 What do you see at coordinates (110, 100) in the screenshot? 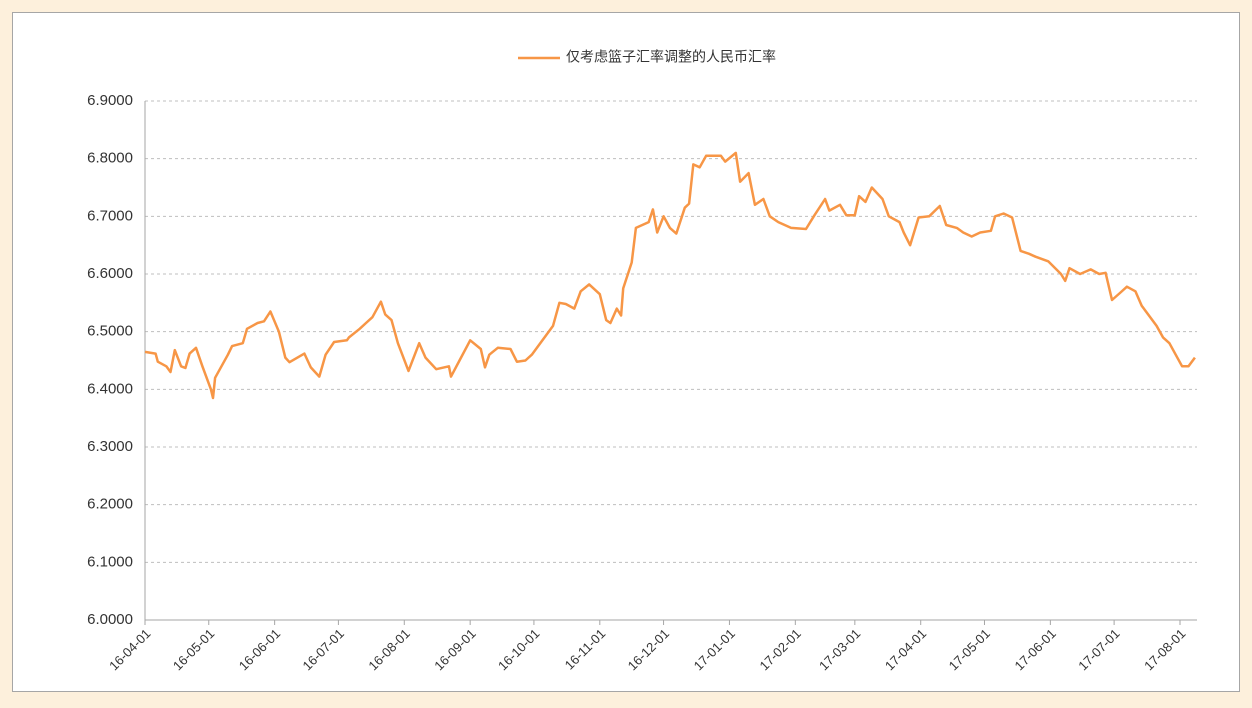
I see `y-tick-label: 6.9000` at bounding box center [110, 100].